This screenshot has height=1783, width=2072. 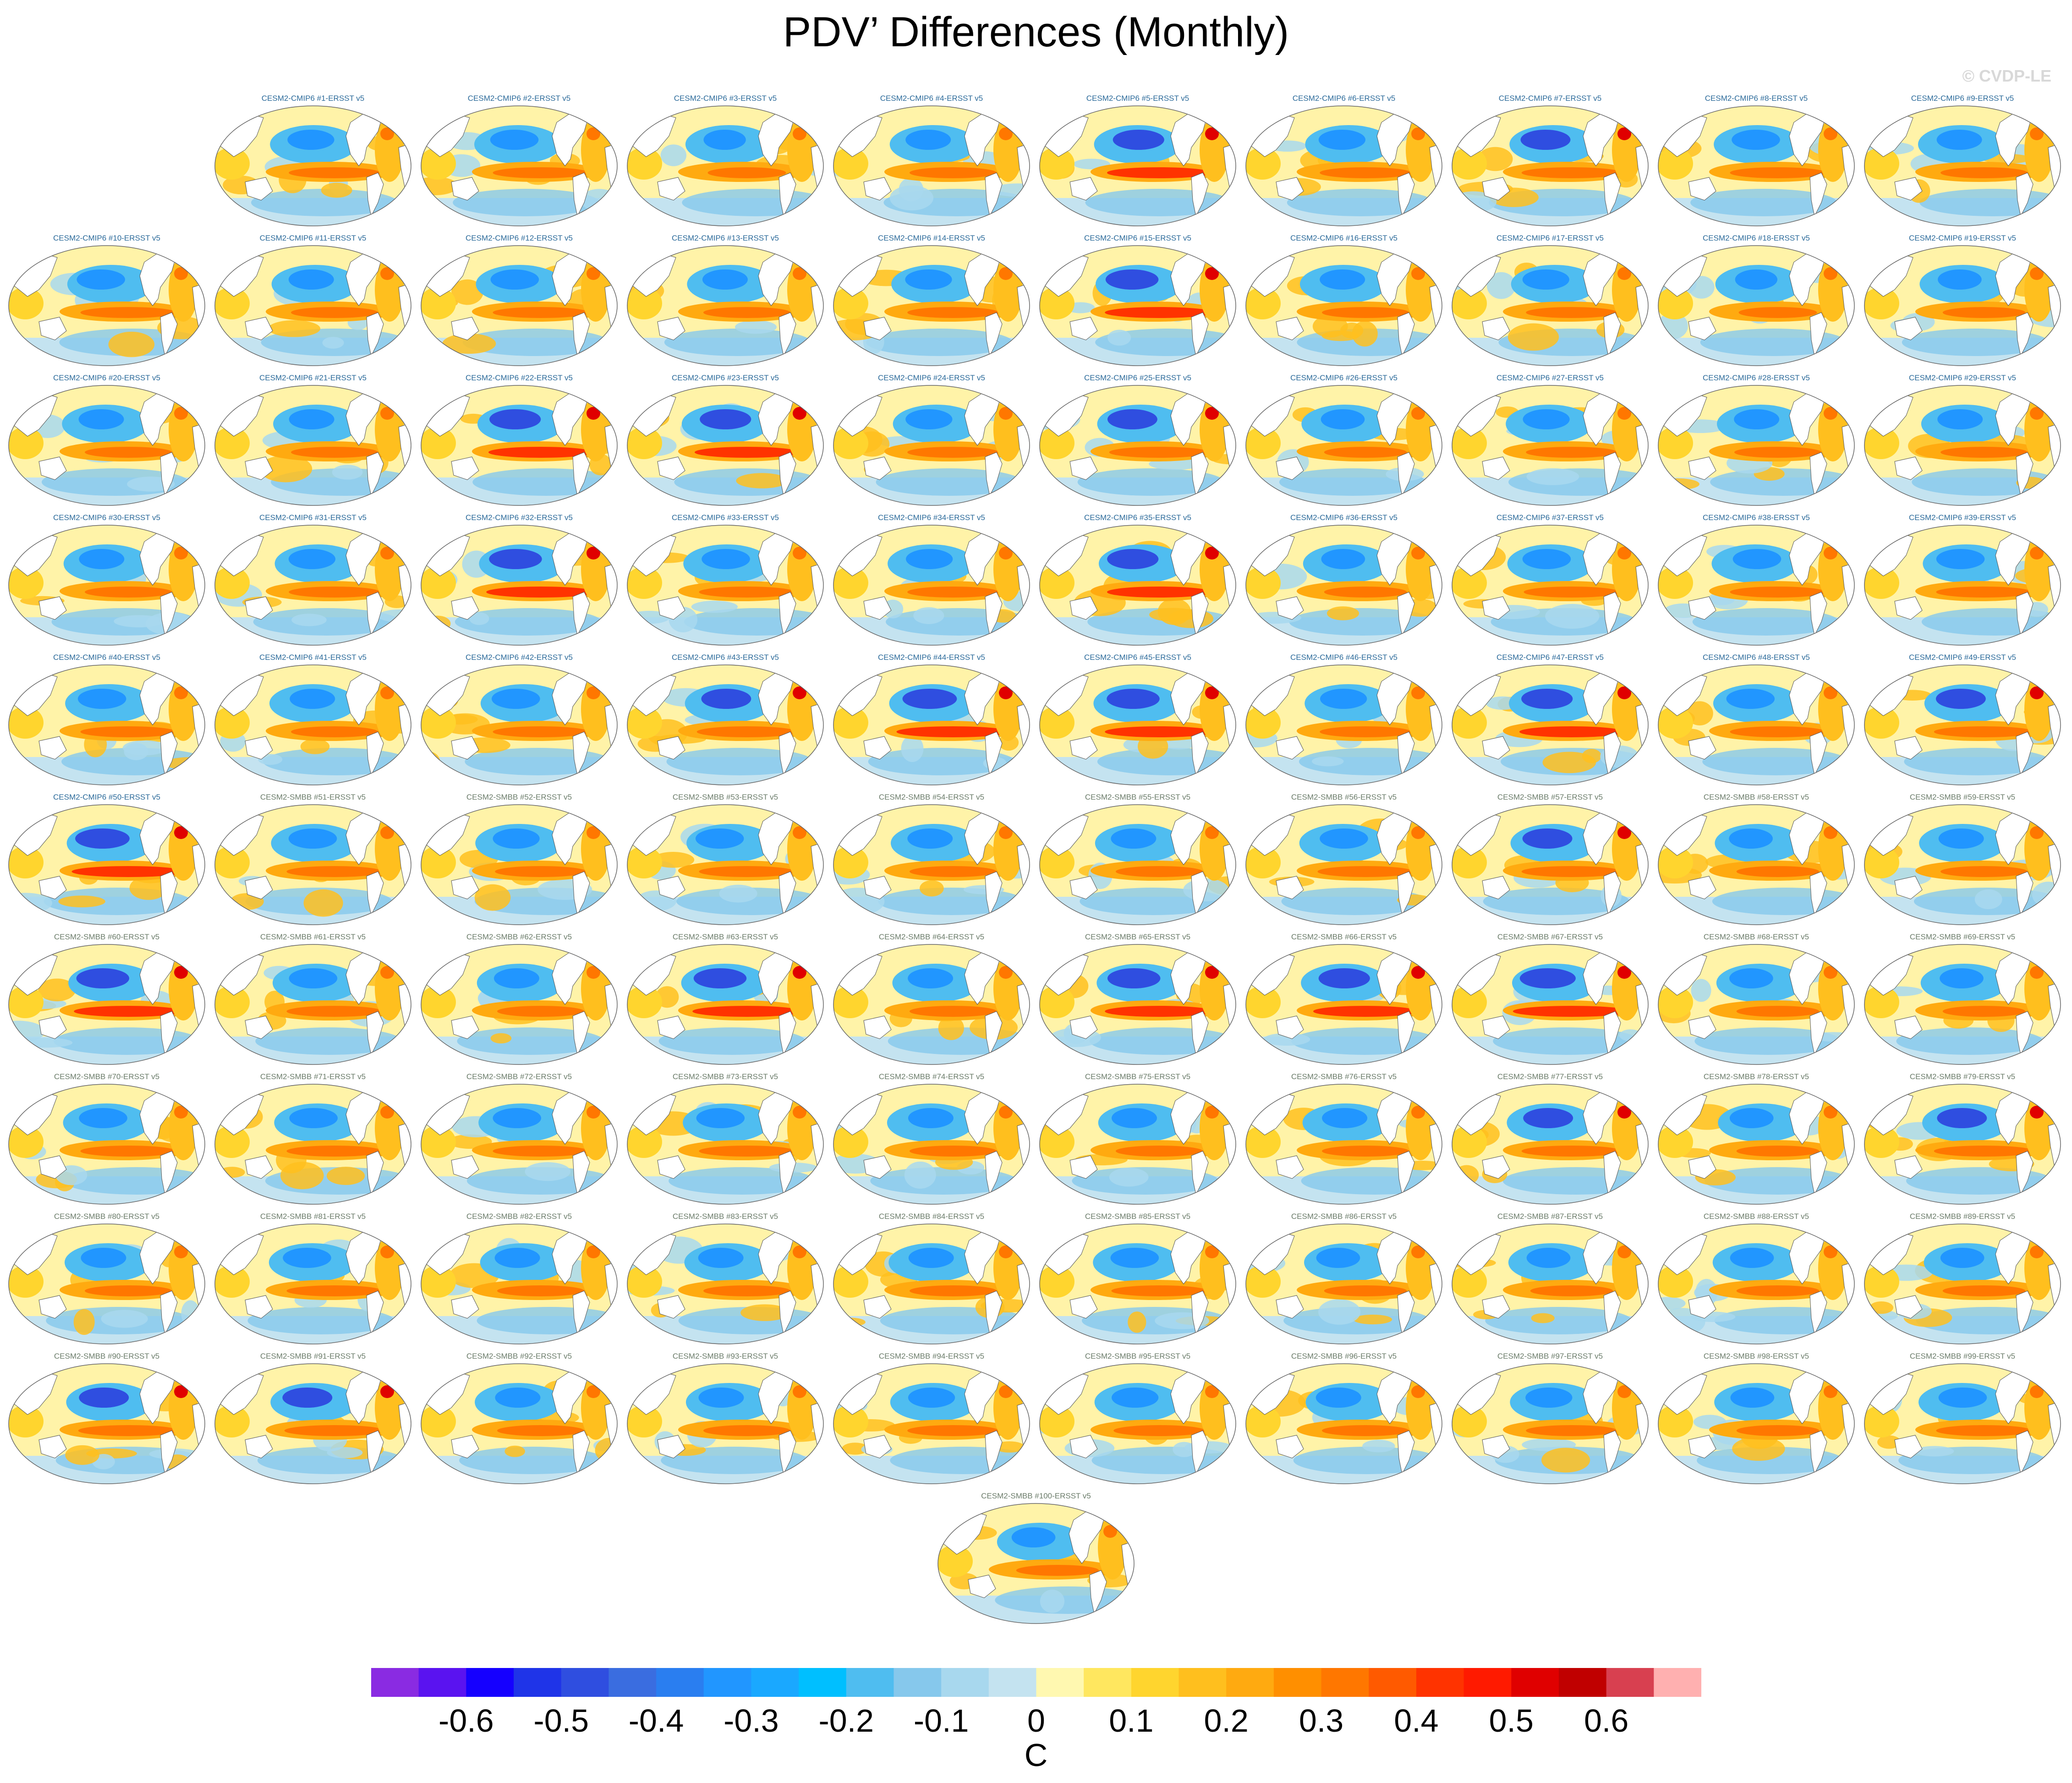 I want to click on map-panel: CESM2-CMIP6 #48-ERSST v5, so click(x=1756, y=721).